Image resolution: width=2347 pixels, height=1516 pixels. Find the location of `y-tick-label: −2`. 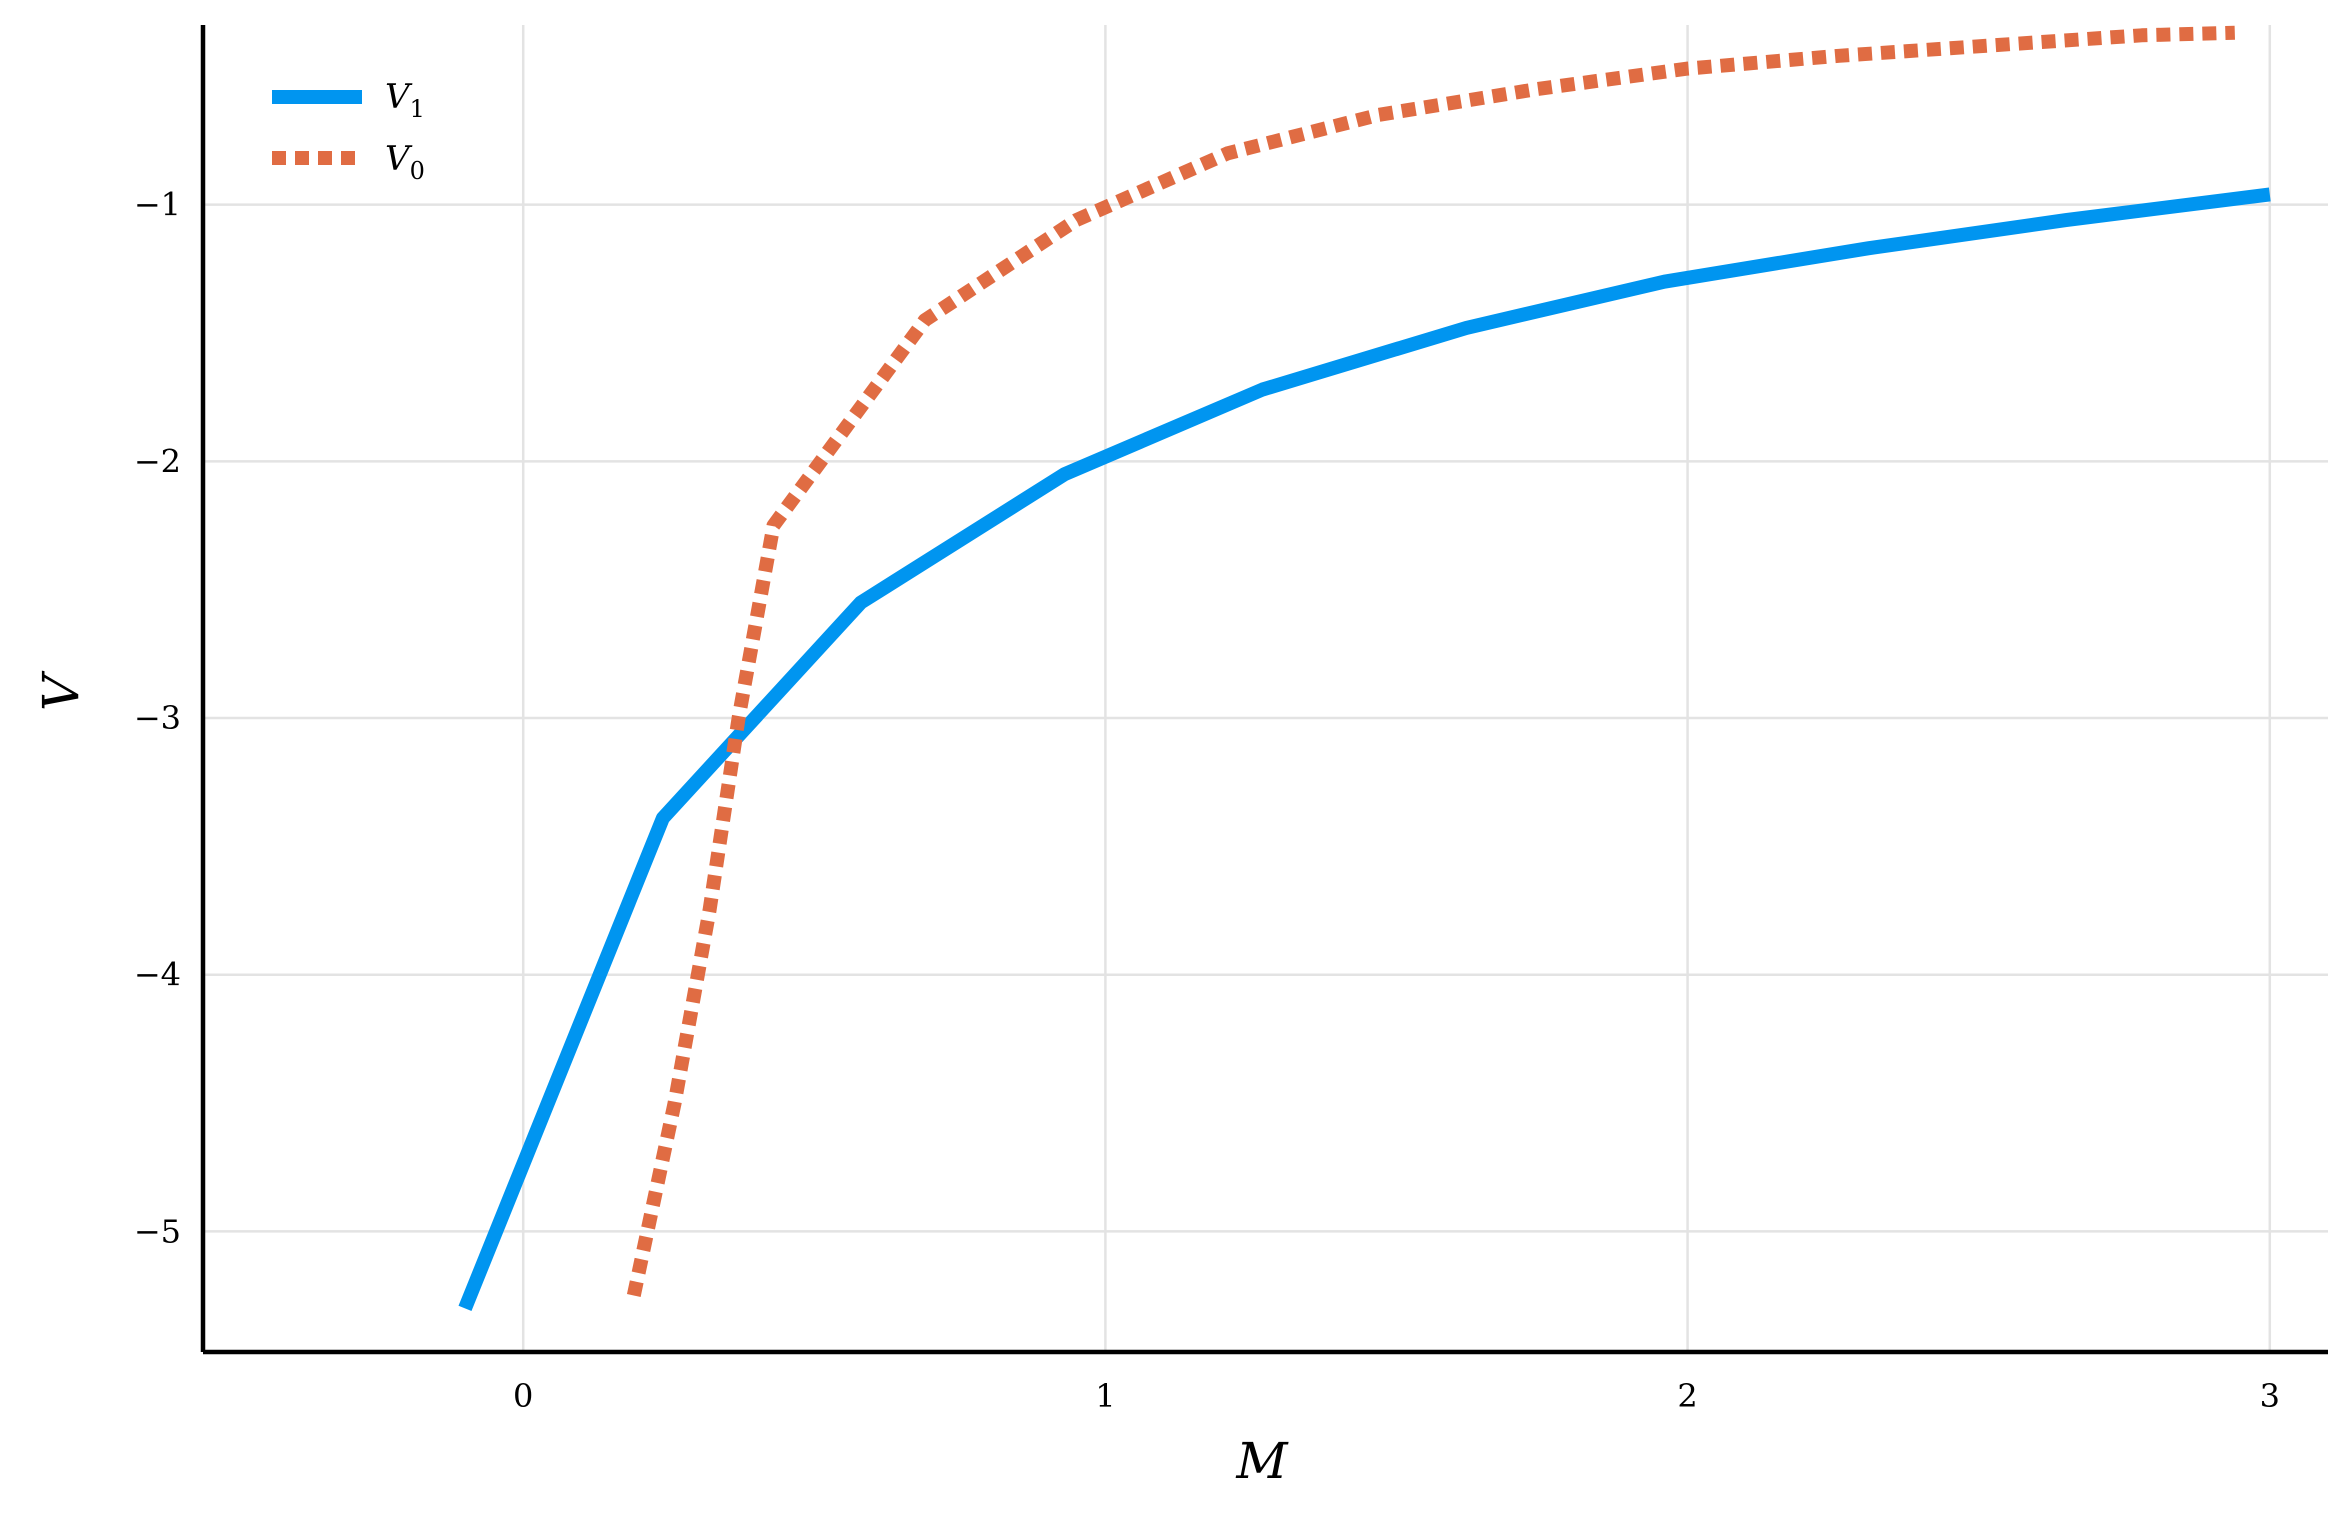

y-tick-label: −2 is located at coordinates (157, 461).